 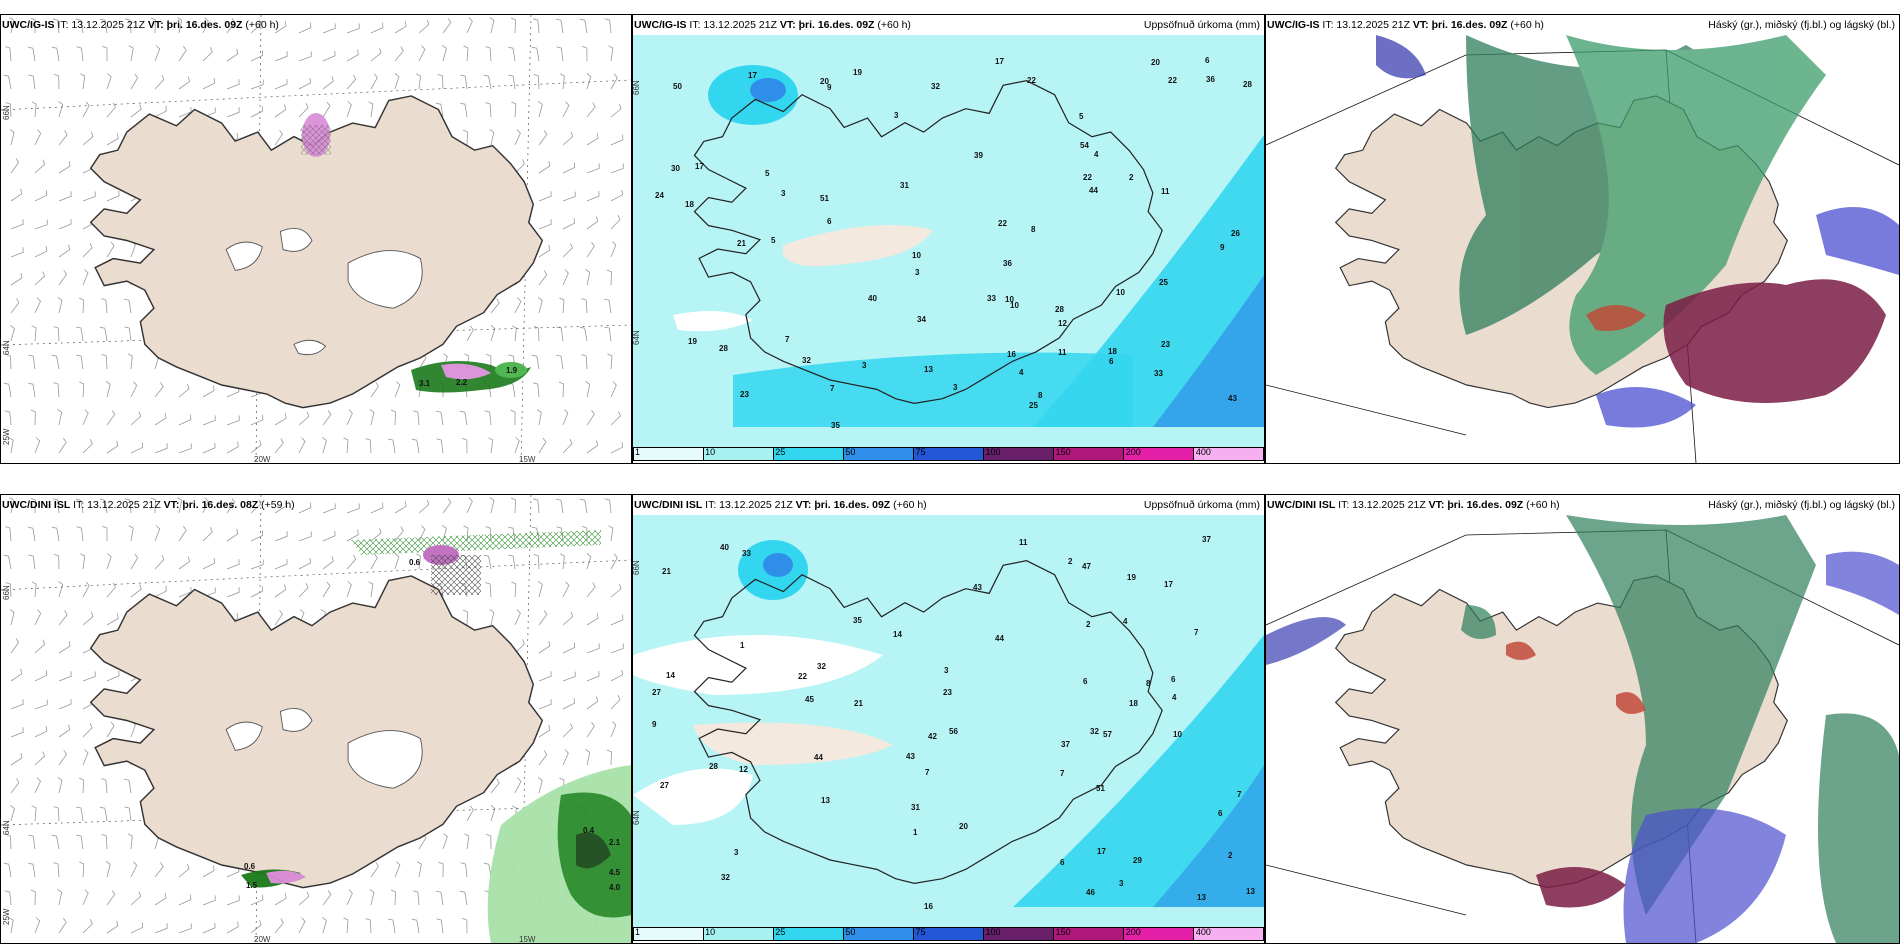 What do you see at coordinates (1137, 860) in the screenshot?
I see `precip-value: 29` at bounding box center [1137, 860].